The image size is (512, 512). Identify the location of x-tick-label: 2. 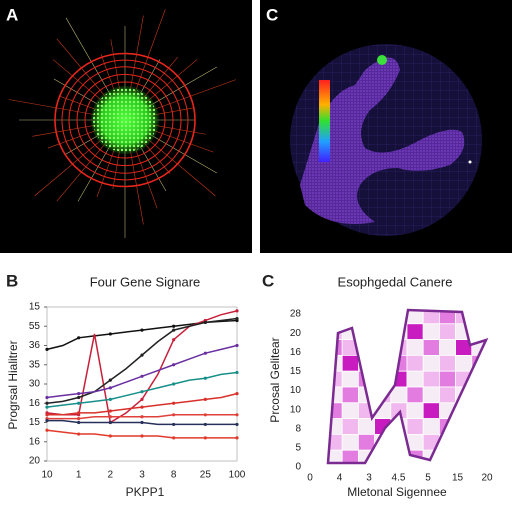
(111, 475).